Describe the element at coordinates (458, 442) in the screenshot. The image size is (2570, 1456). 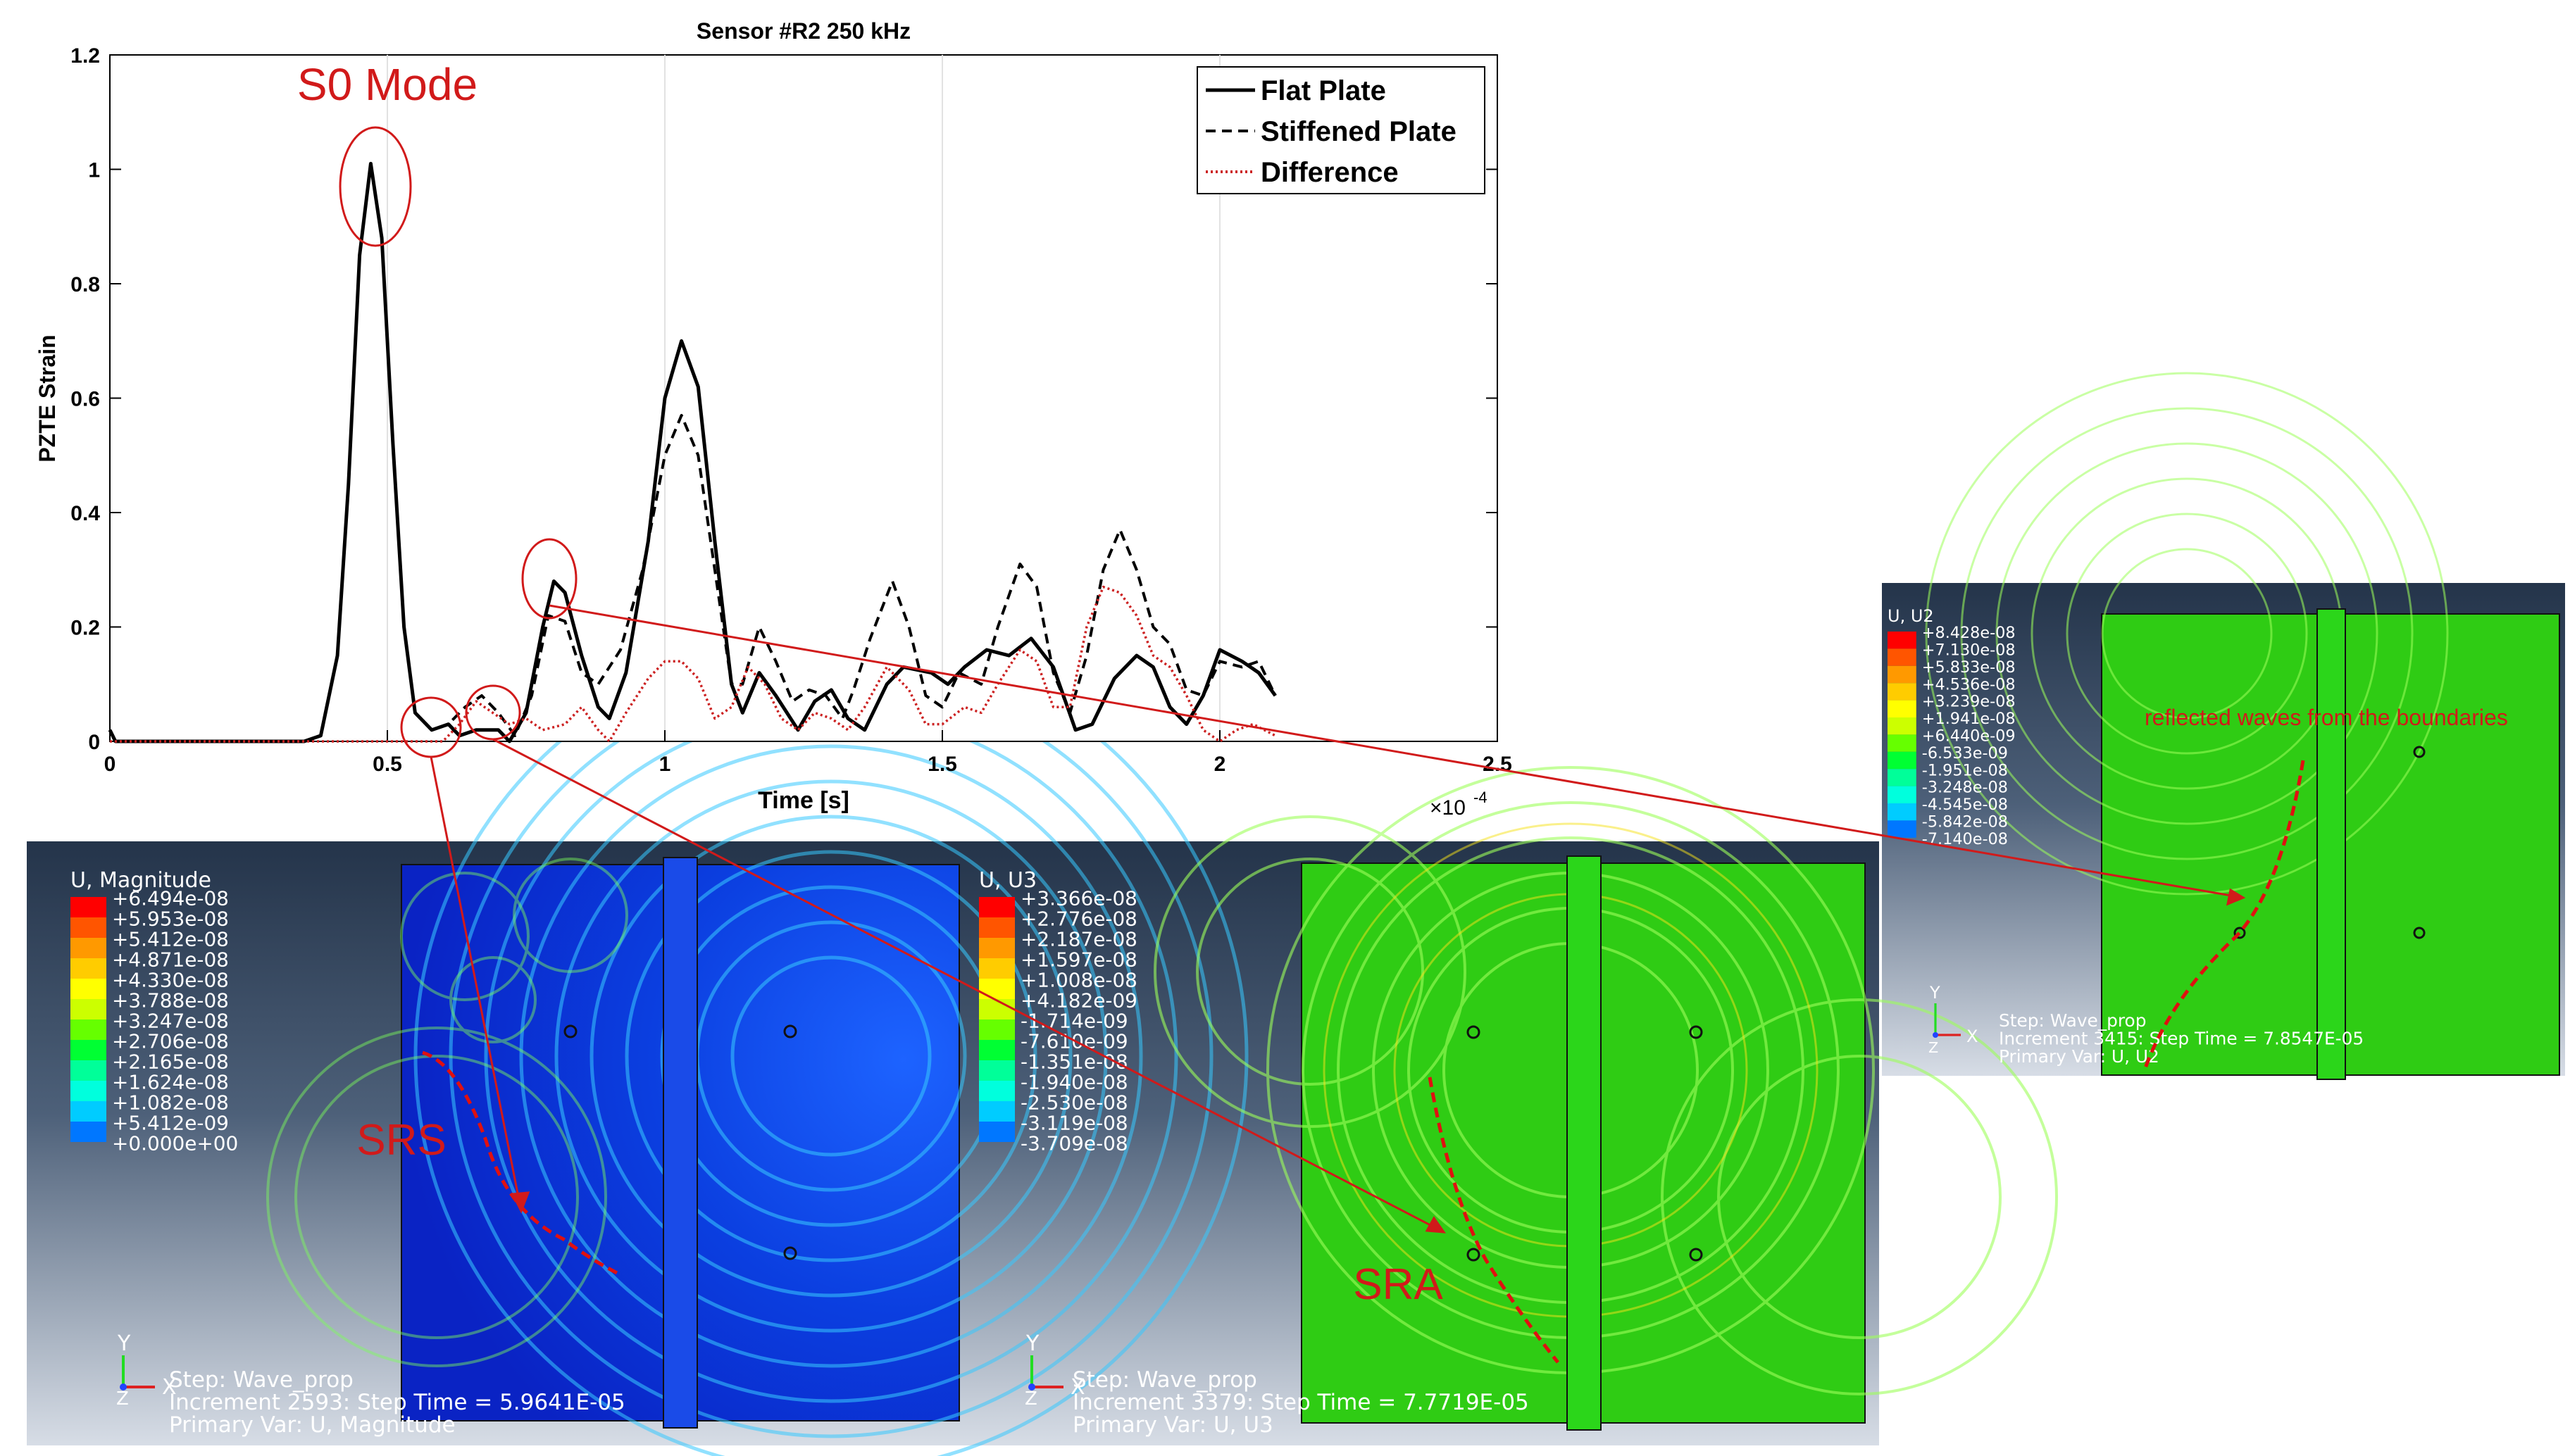
I see `annotation-circles` at that location.